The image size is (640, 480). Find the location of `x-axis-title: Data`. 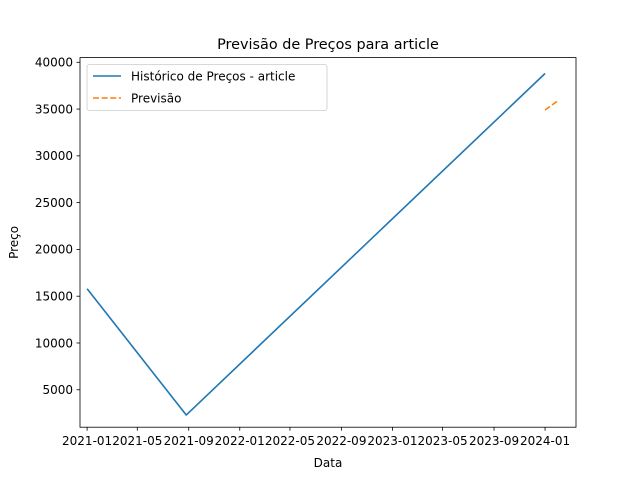

x-axis-title: Data is located at coordinates (328, 463).